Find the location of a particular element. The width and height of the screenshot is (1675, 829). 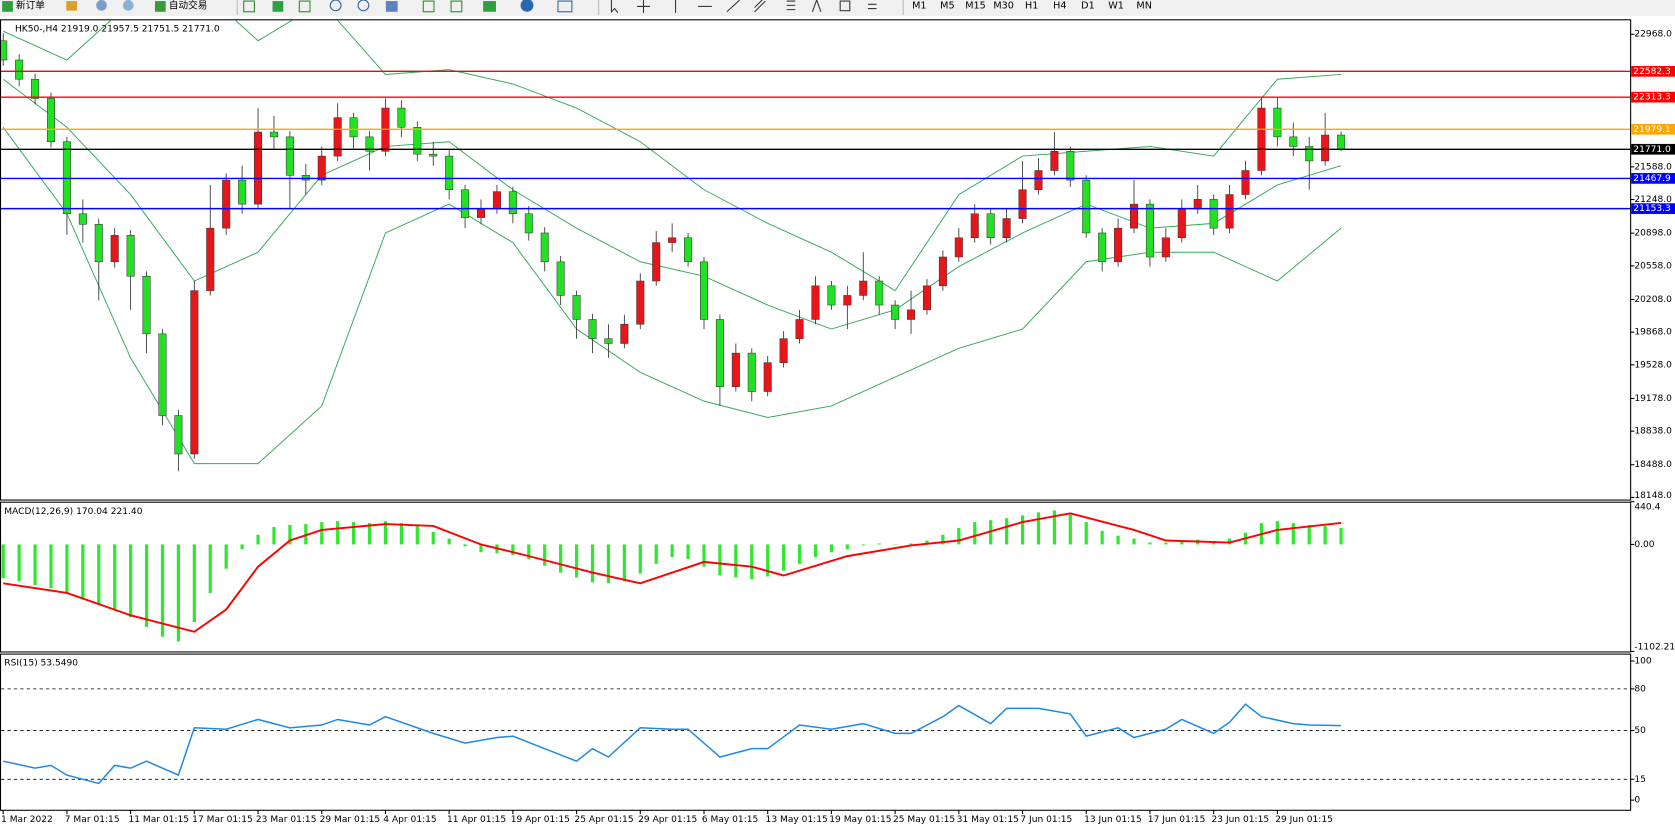

x-tick-label: 19 Apr 01:15 is located at coordinates (540, 820).